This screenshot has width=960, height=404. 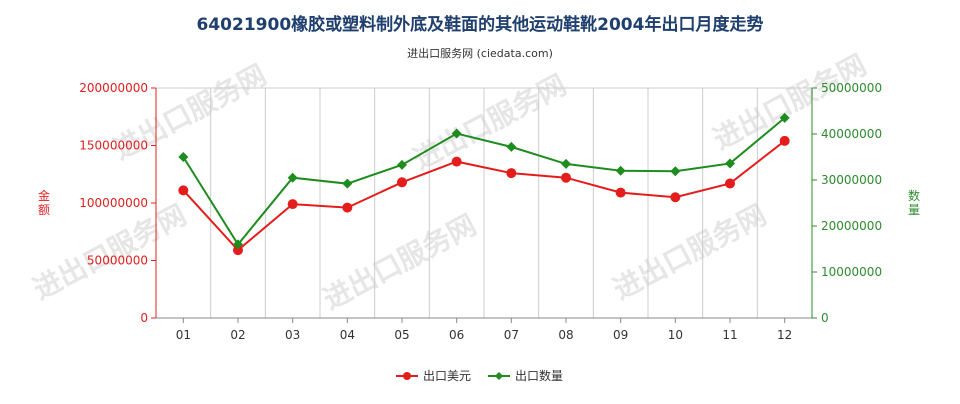 I want to click on y-left-tick-label: 200000000, so click(x=113, y=88).